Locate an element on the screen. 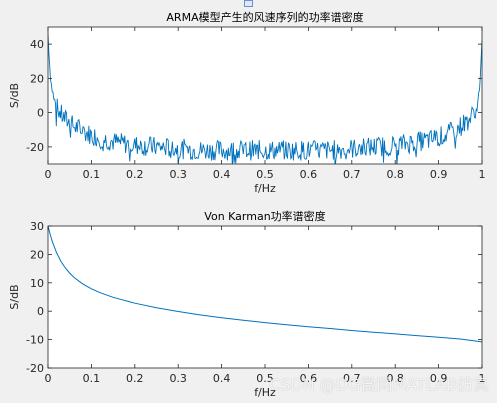 The image size is (497, 403). vonkarman-ytick-label: 30 is located at coordinates (37, 226).